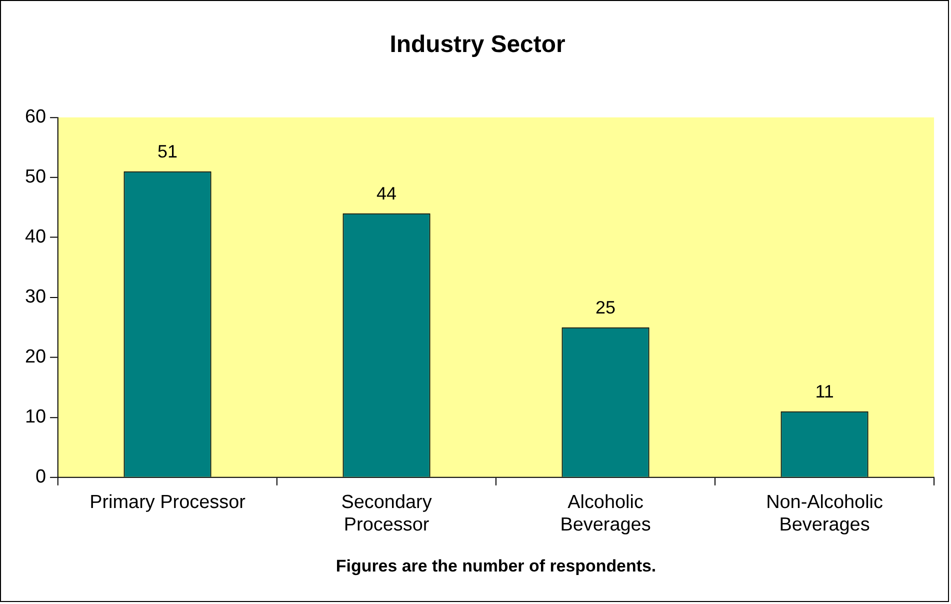 This screenshot has width=951, height=604. Describe the element at coordinates (35, 357) in the screenshot. I see `y-tick-label: 20` at that location.